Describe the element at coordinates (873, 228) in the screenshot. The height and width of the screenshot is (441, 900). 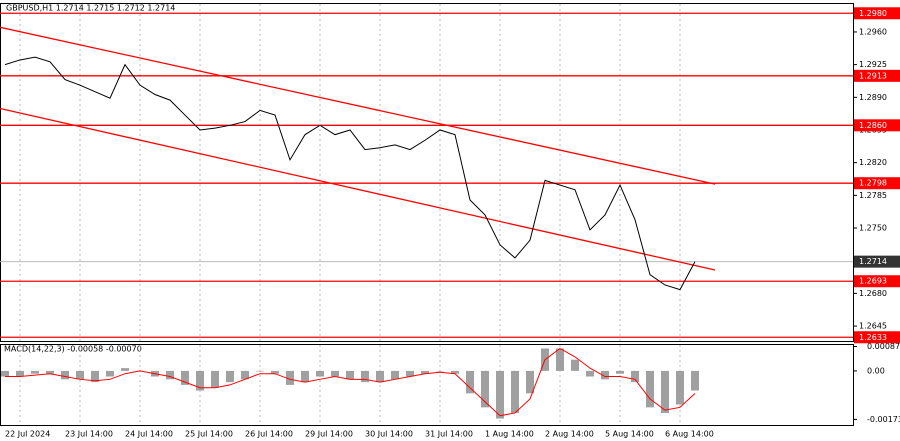
I see `y-tick-label: 1.2750` at that location.